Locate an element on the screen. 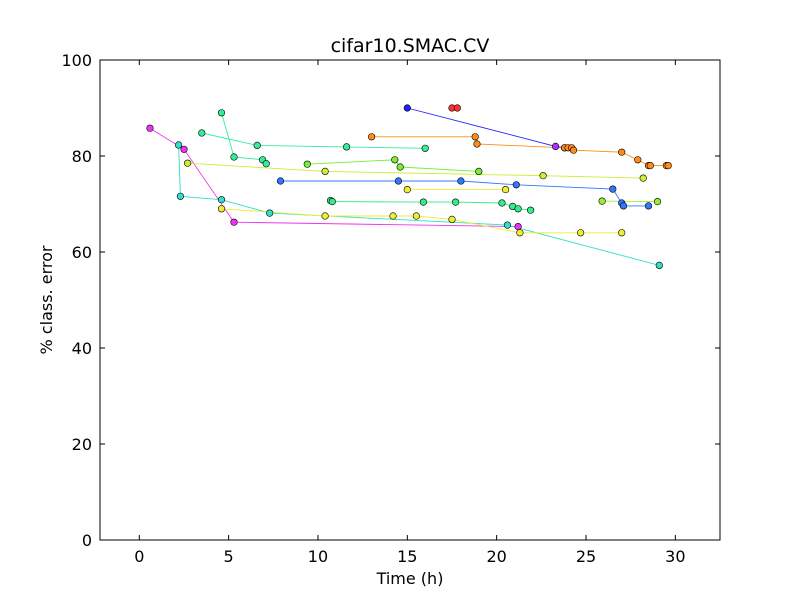 Image resolution: width=800 pixels, height=600 pixels. x-tick-label: 25 is located at coordinates (586, 556).